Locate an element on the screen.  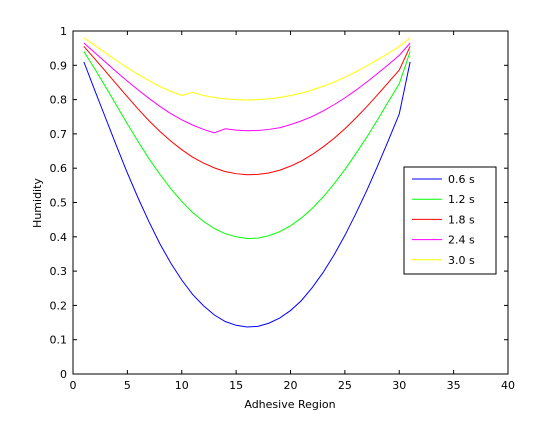
legend-label: 1.8 s is located at coordinates (461, 219).